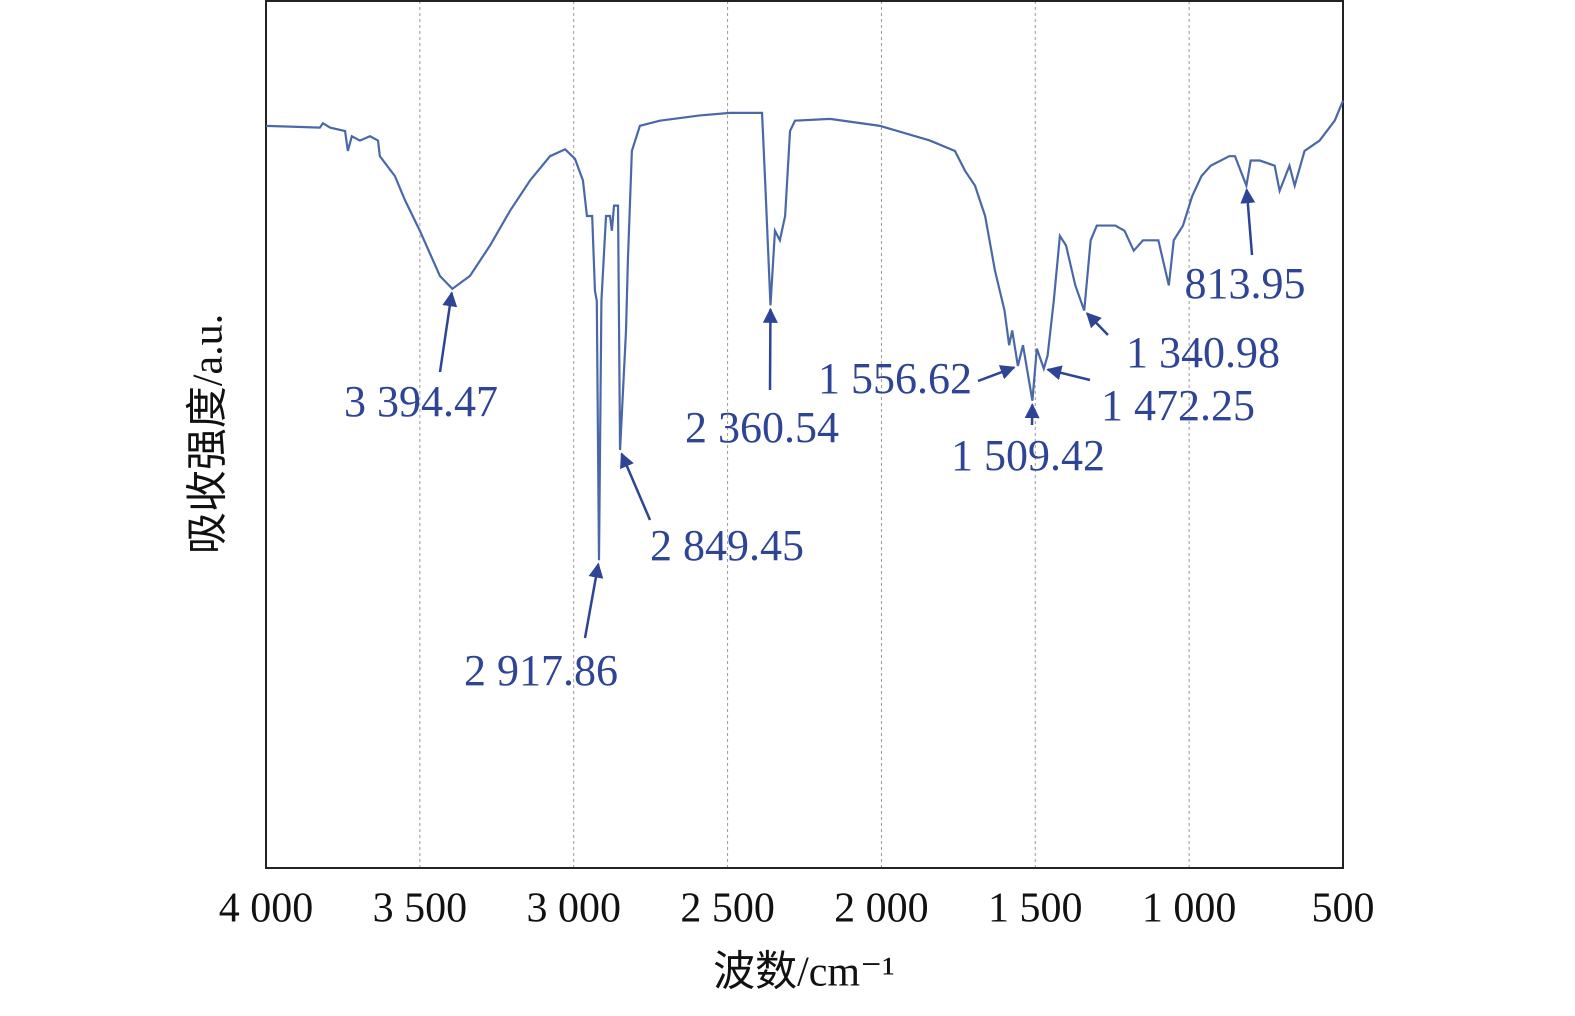 This screenshot has height=1016, width=1575. I want to click on x-tick-label: 2 000, so click(881, 909).